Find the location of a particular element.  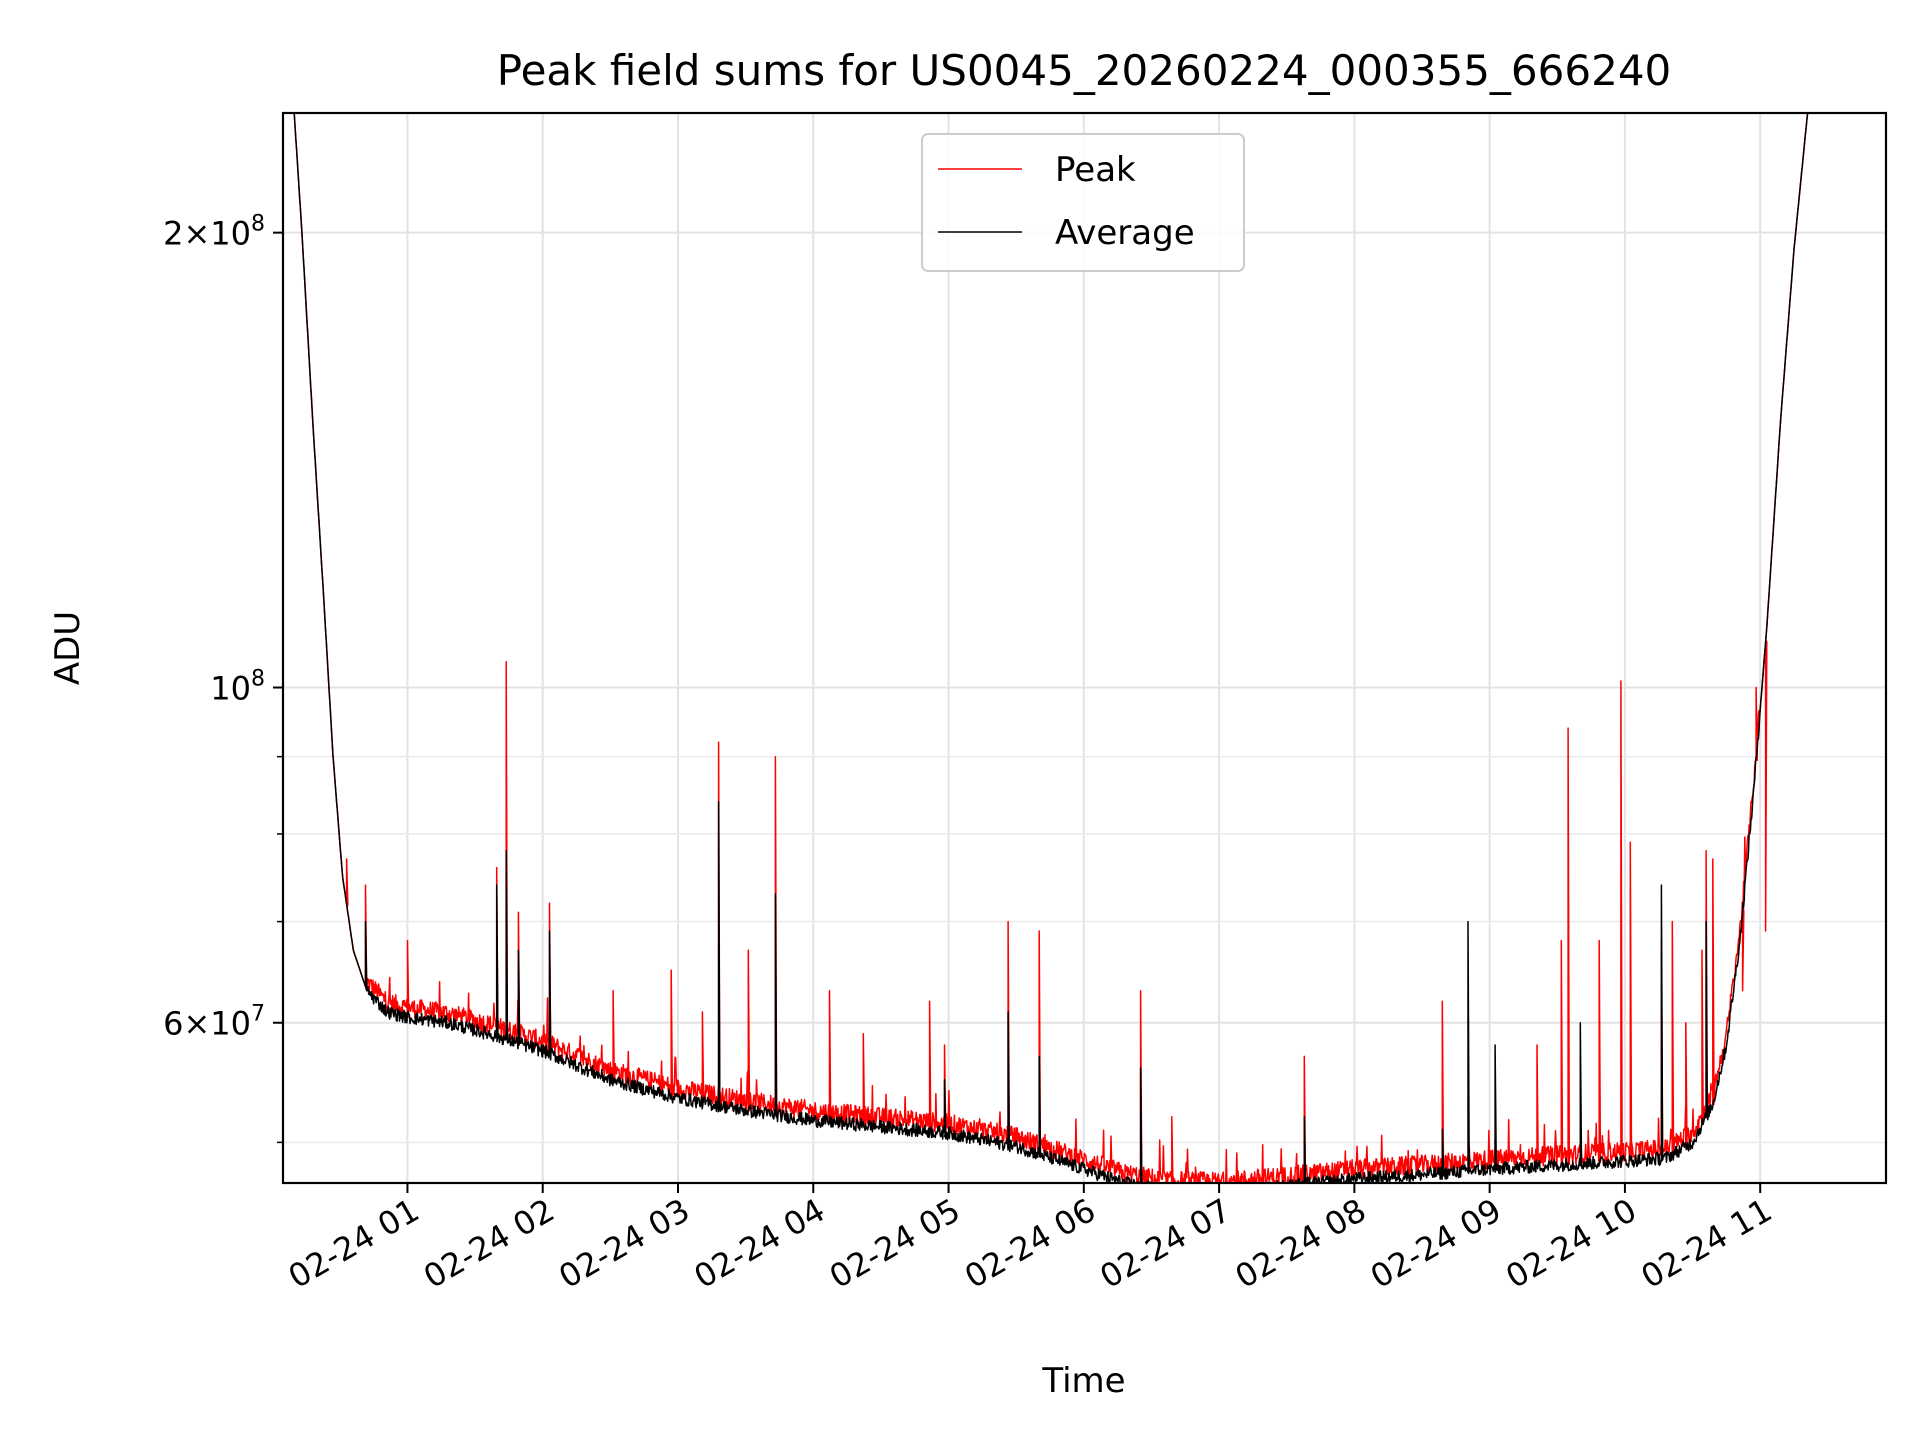

y-tick-label: 6×107 is located at coordinates (214, 1022).